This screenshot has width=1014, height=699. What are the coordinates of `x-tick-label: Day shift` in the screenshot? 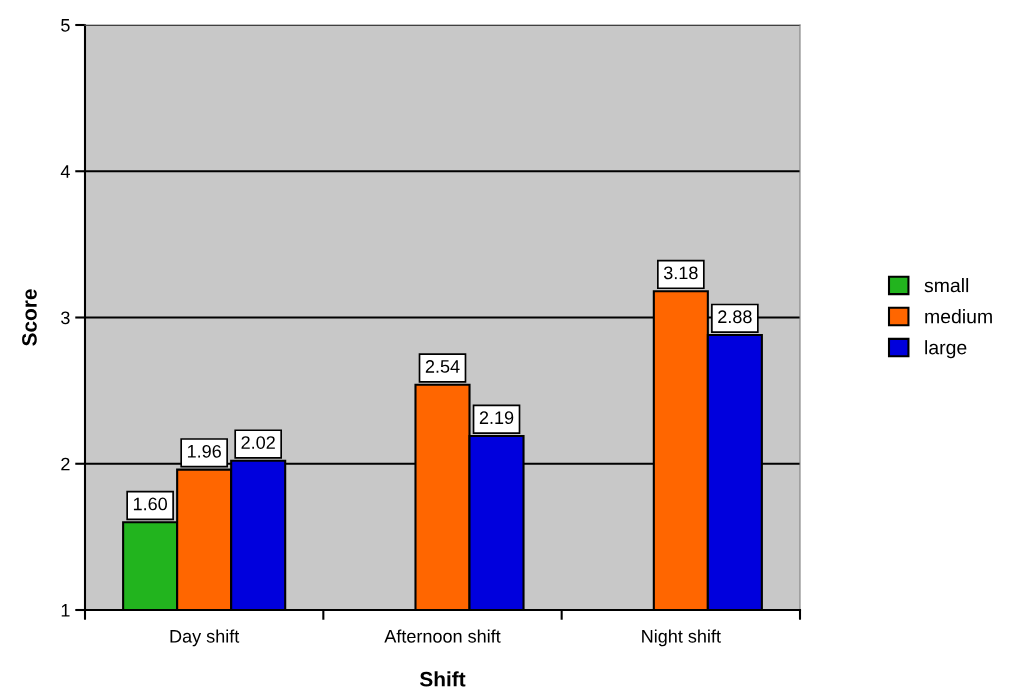 It's located at (205, 638).